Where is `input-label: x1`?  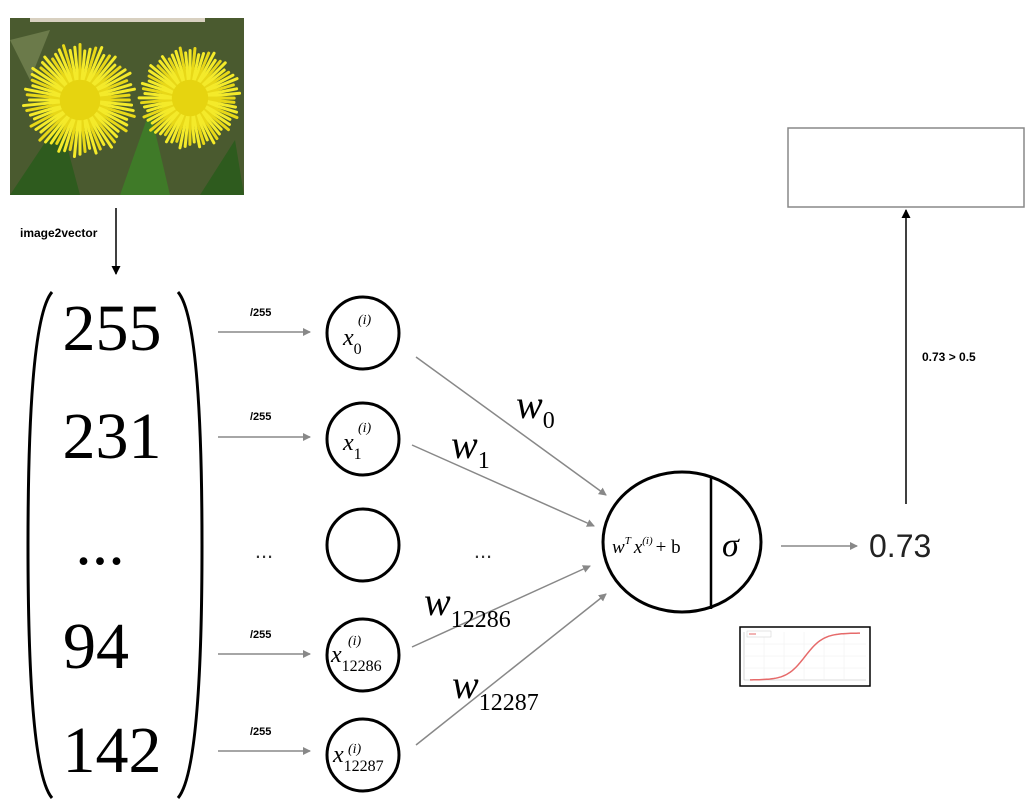 input-label: x1 is located at coordinates (352, 446).